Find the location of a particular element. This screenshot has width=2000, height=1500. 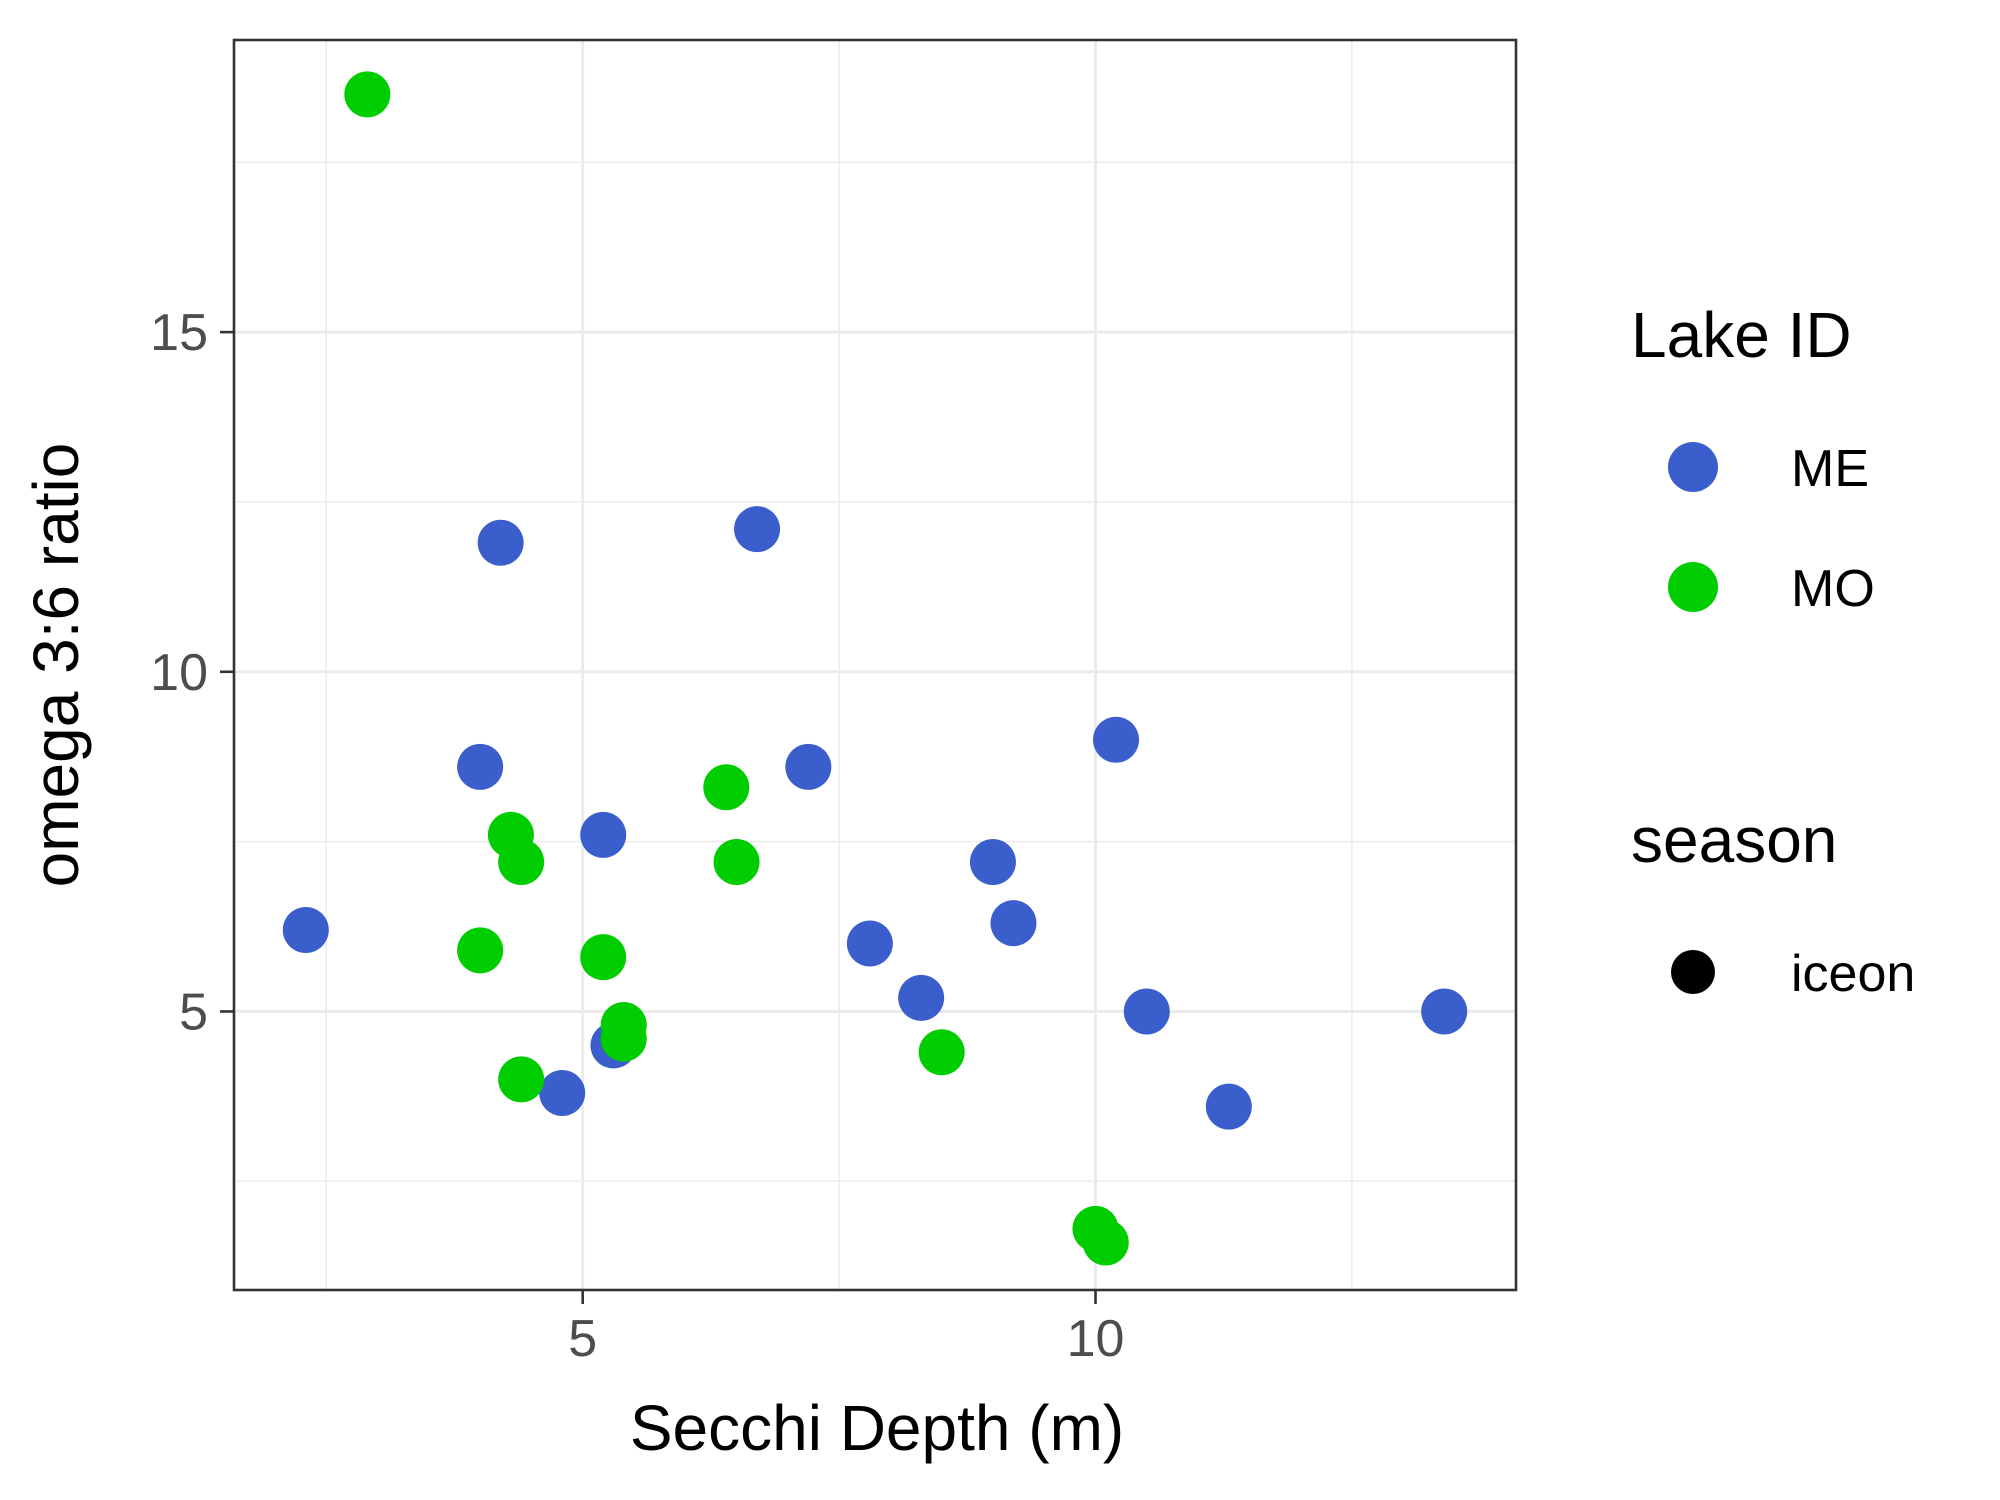

y-tick-label: 15 is located at coordinates (179, 333).